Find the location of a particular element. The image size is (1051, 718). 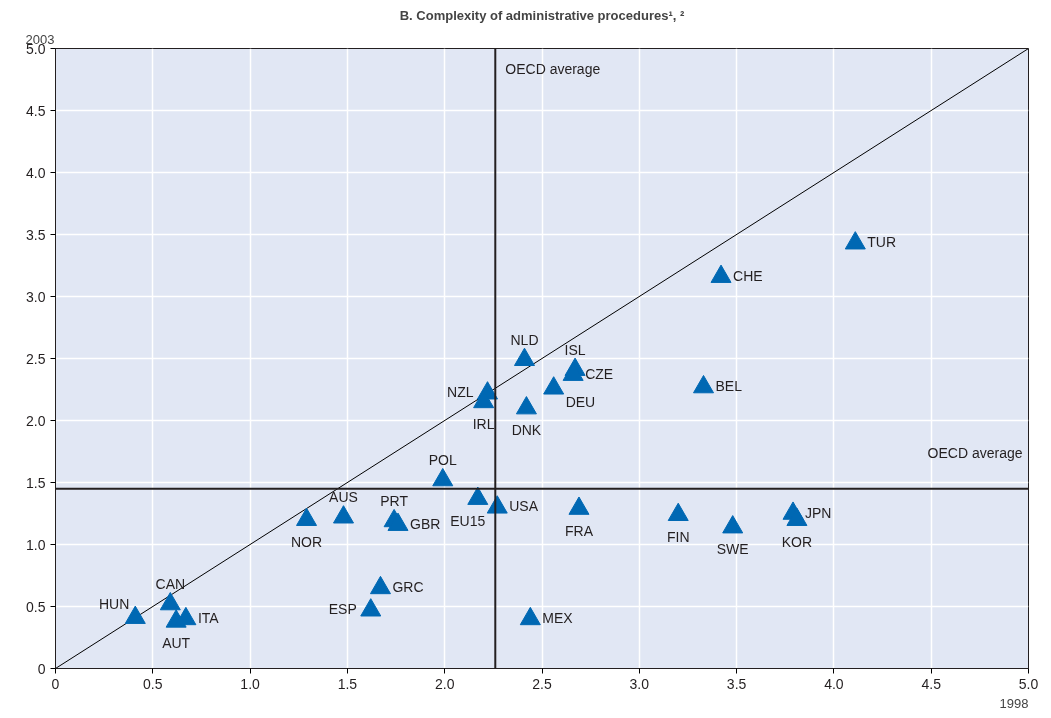

annotation: KOR is located at coordinates (797, 541).